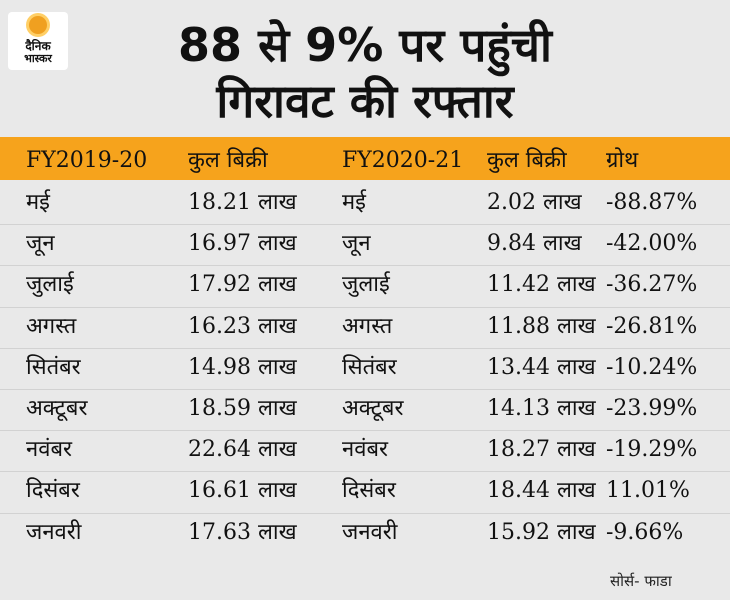  What do you see at coordinates (641, 581) in the screenshot?
I see `source-note: सोर्स- फाडा` at bounding box center [641, 581].